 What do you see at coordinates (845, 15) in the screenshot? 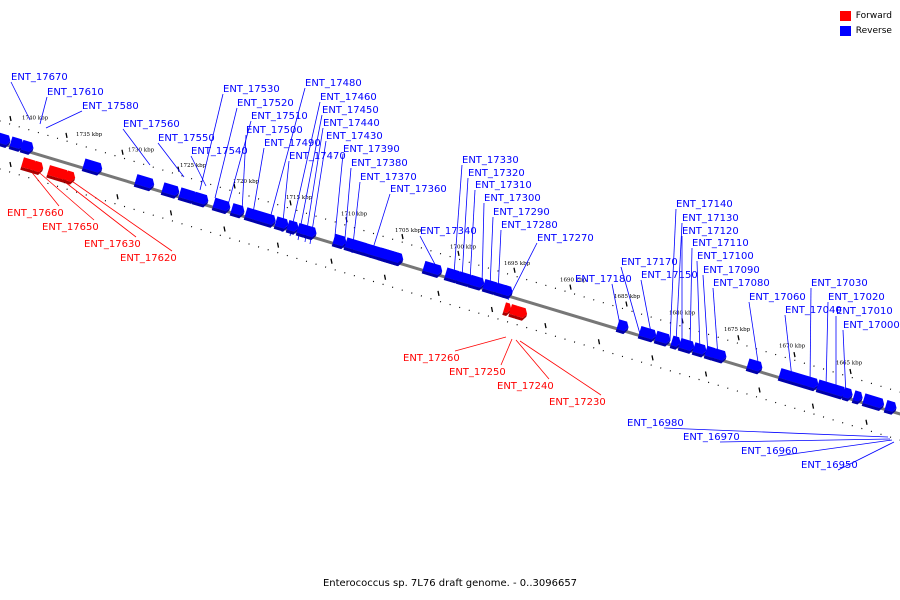
I see `forward-swatch` at bounding box center [845, 15].